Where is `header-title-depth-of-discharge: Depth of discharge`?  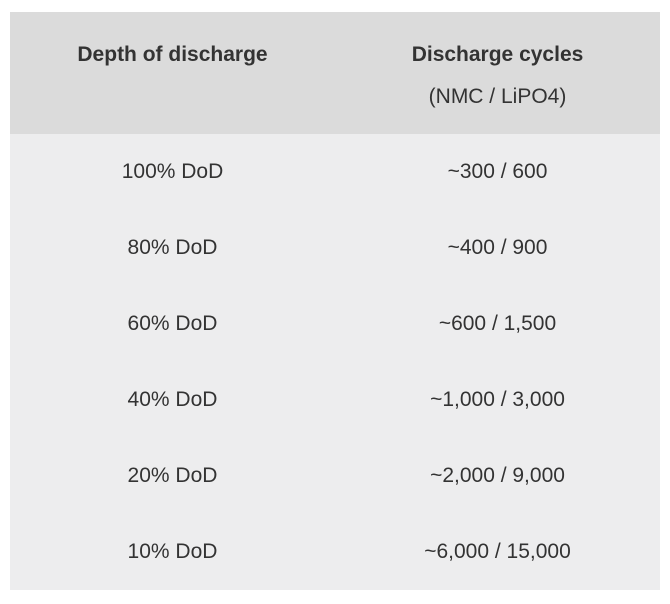 header-title-depth-of-discharge: Depth of discharge is located at coordinates (172, 54).